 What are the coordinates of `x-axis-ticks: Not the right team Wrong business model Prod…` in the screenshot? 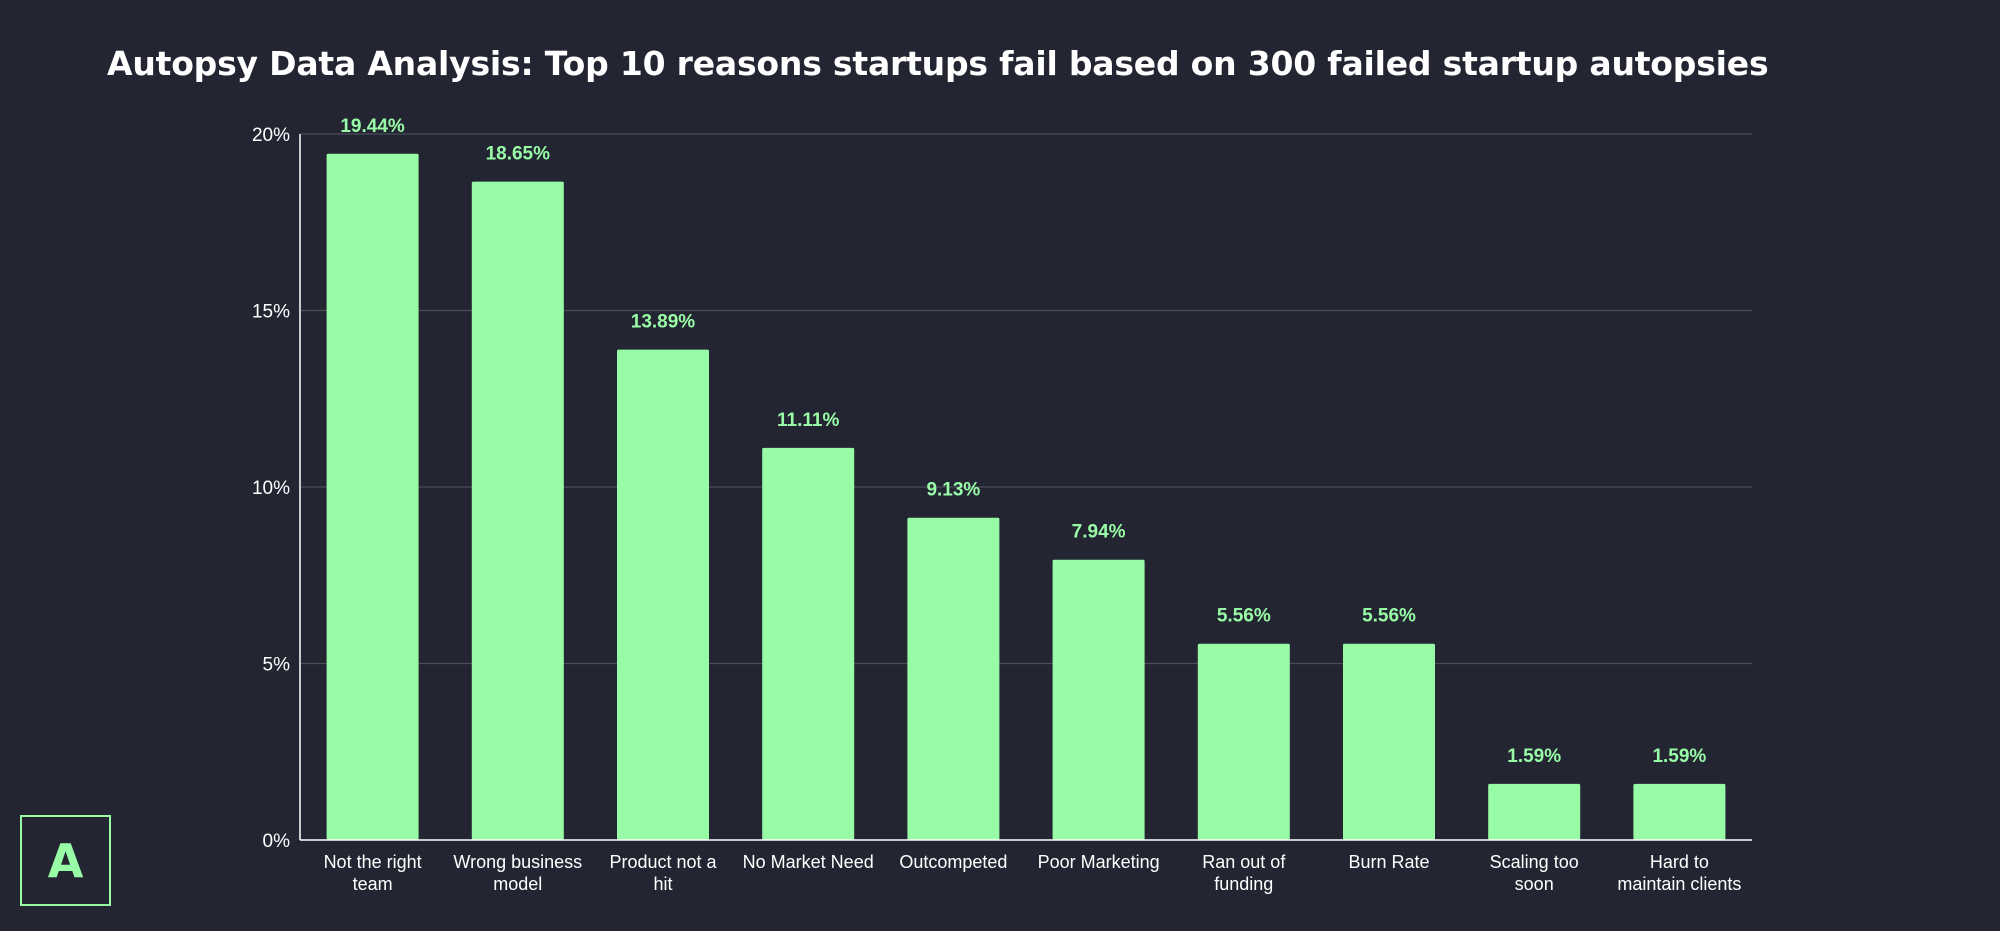 It's located at (1033, 873).